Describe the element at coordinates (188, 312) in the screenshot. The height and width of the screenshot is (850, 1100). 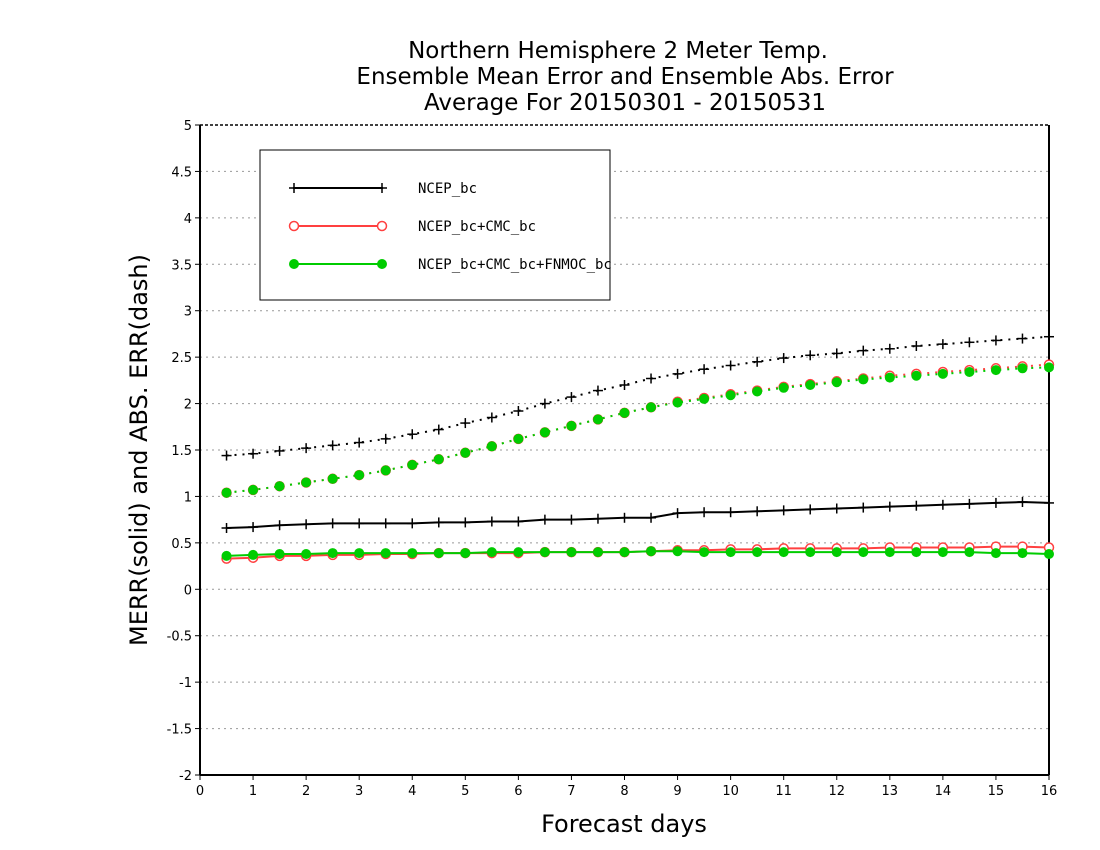
I see `y-tick-label-10: 3` at that location.